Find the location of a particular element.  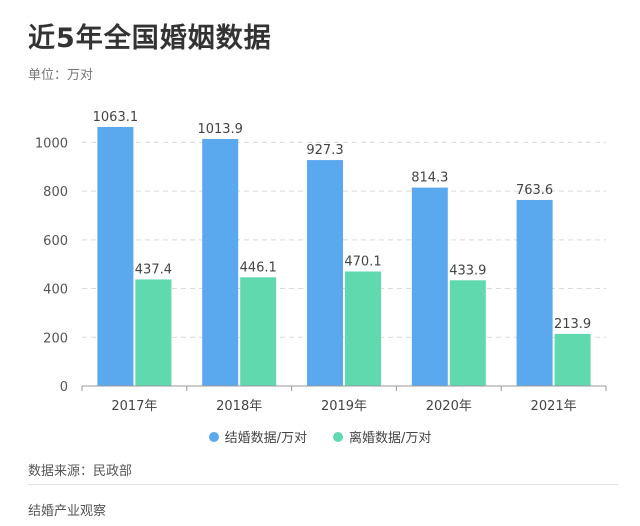

legend-item-marriage: 结婚数据/万对 is located at coordinates (257, 436).